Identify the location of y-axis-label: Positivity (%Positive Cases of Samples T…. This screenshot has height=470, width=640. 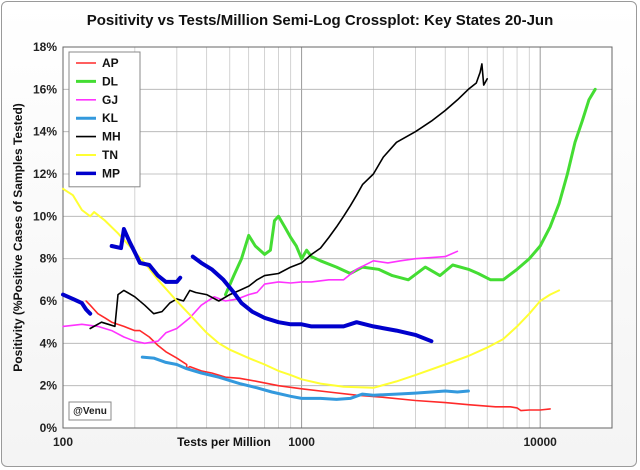
(18, 237).